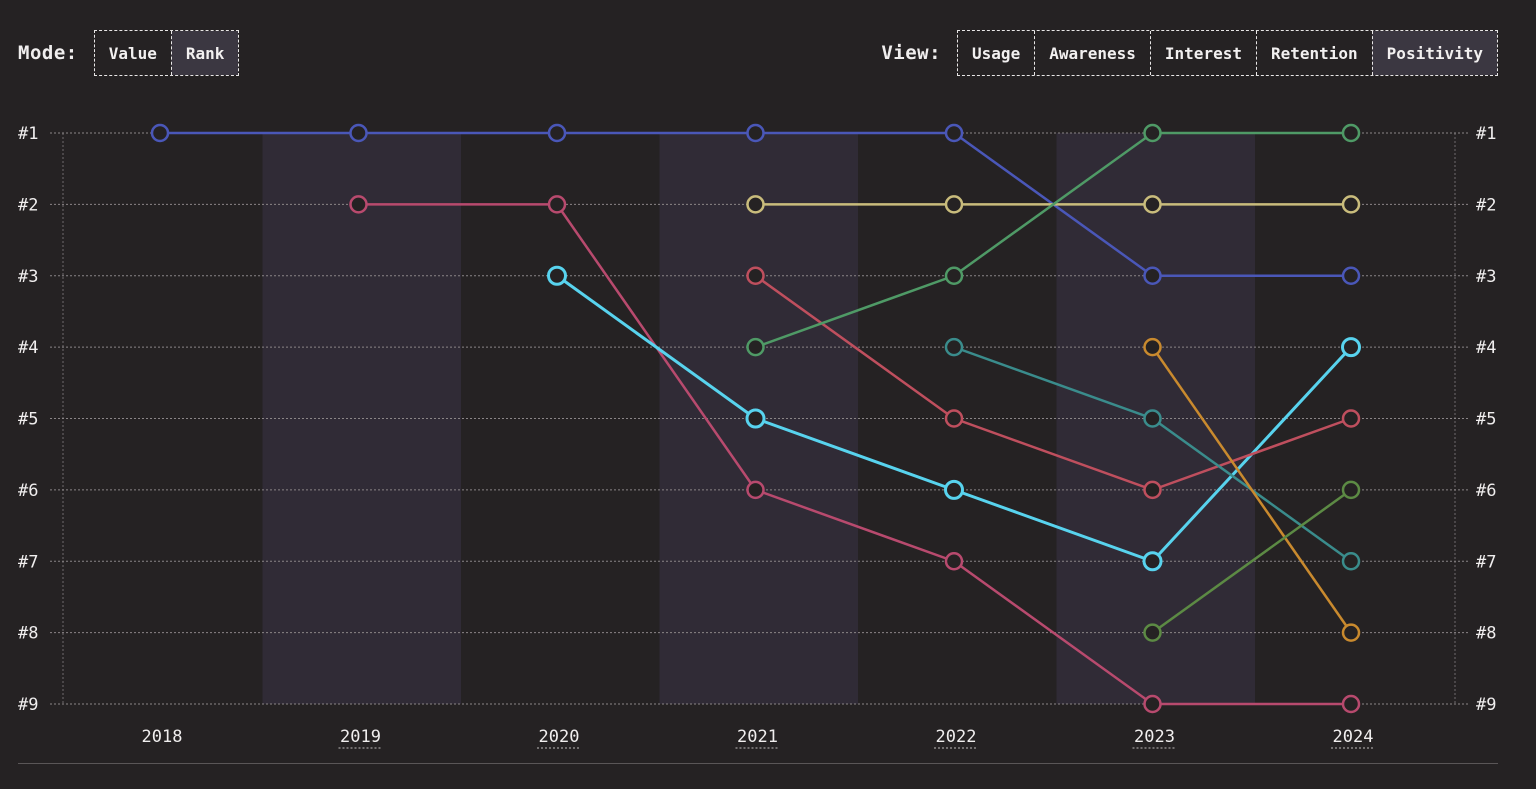 The image size is (1536, 789). Describe the element at coordinates (1202, 53) in the screenshot. I see `view-interest-button: Interest` at that location.